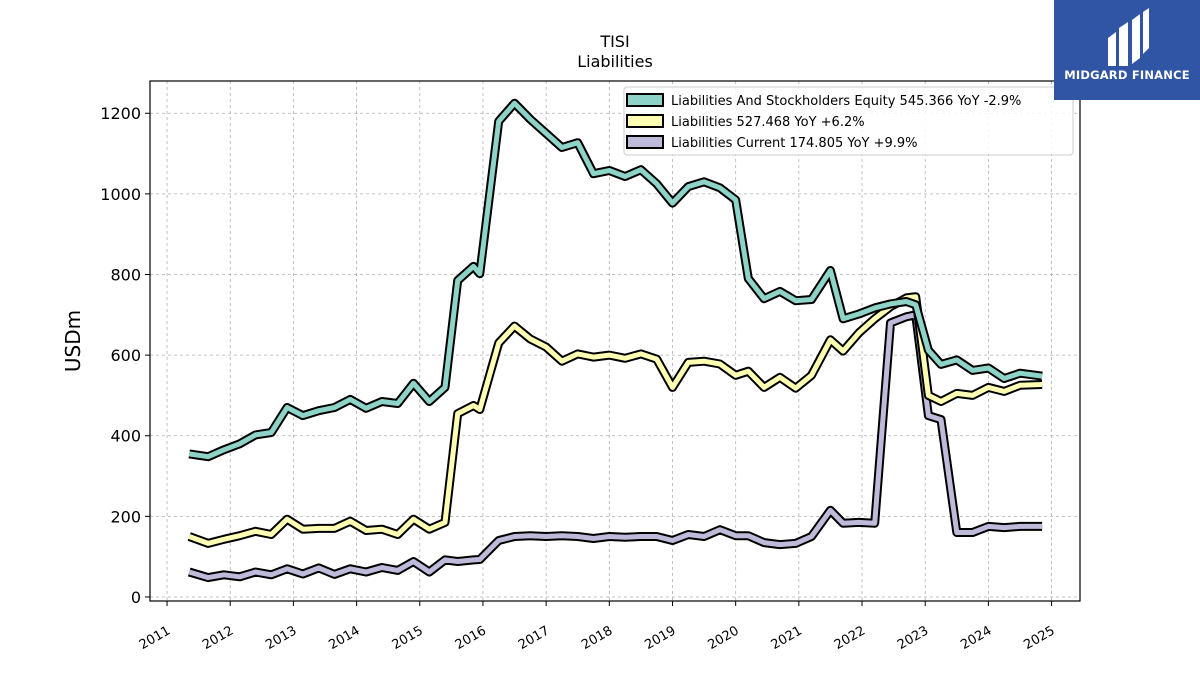  Describe the element at coordinates (120, 113) in the screenshot. I see `y-tick-label: 1200` at that location.